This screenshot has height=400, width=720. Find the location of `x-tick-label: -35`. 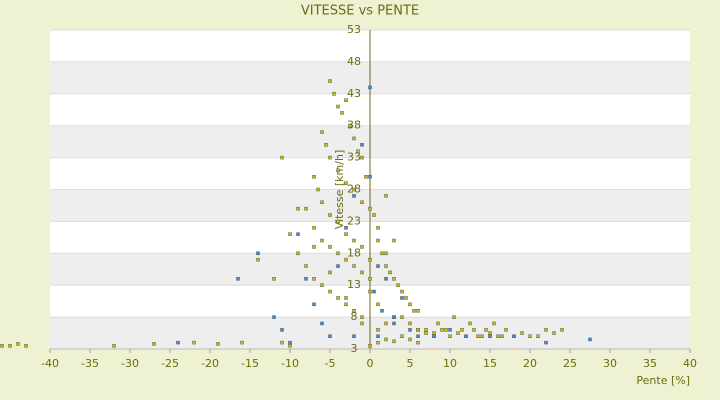

x-tick-label: -35 is located at coordinates (90, 363).